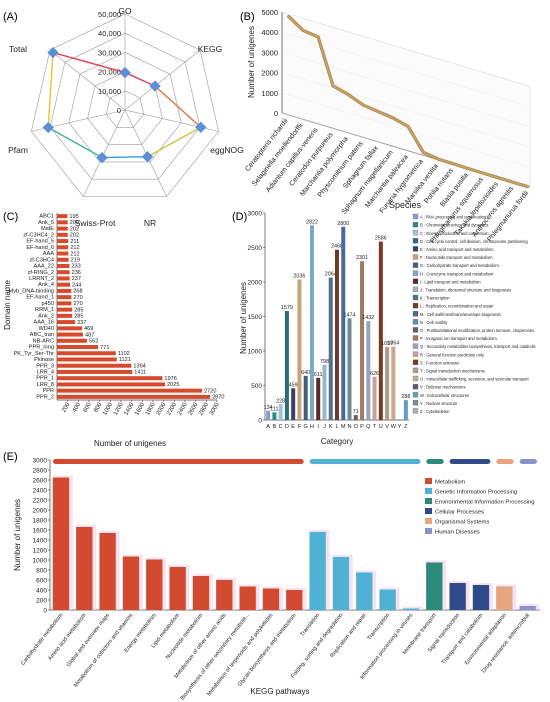  I want to click on hbar-category-label: Myb_DNA-binding, so click(31, 291).